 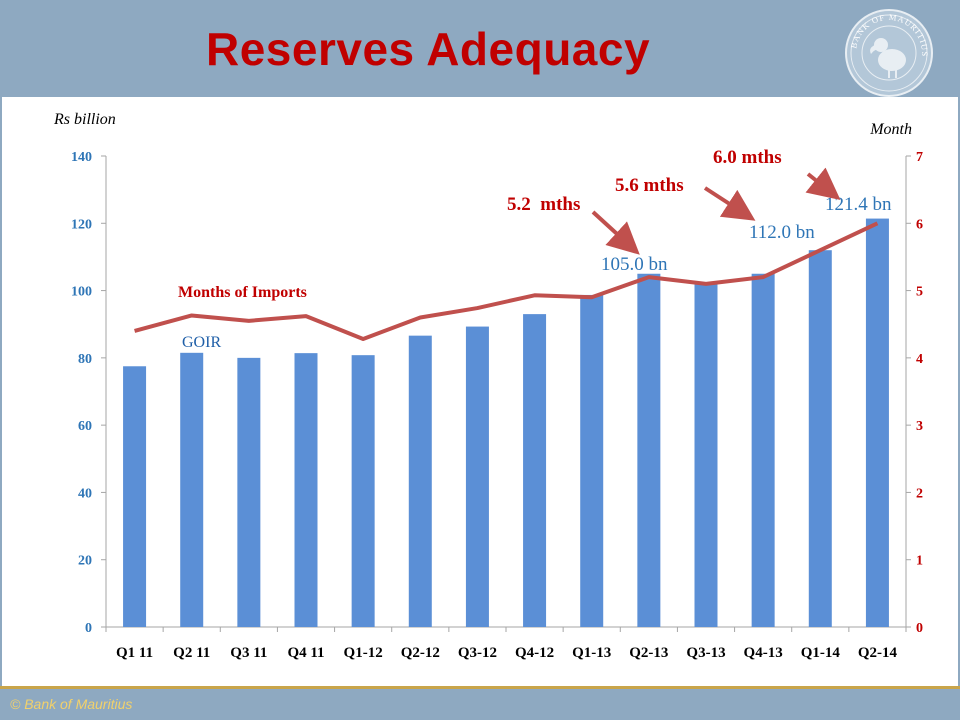 I want to click on left-tick-label: 120, so click(x=81, y=224).